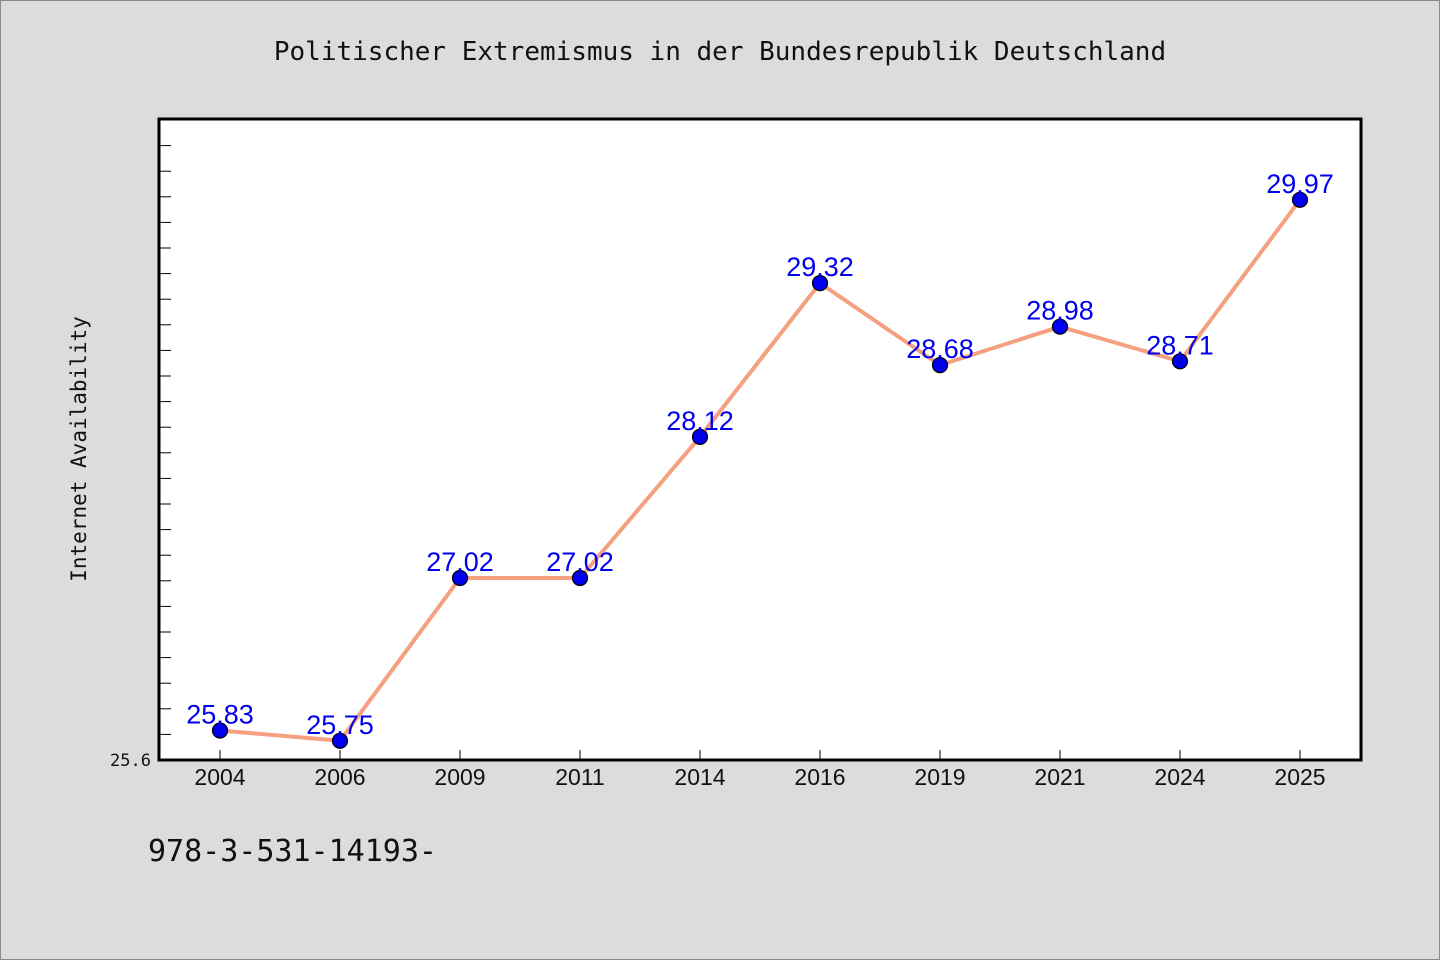 The width and height of the screenshot is (1440, 960). I want to click on x-tick-label: 2024, so click(1179, 777).